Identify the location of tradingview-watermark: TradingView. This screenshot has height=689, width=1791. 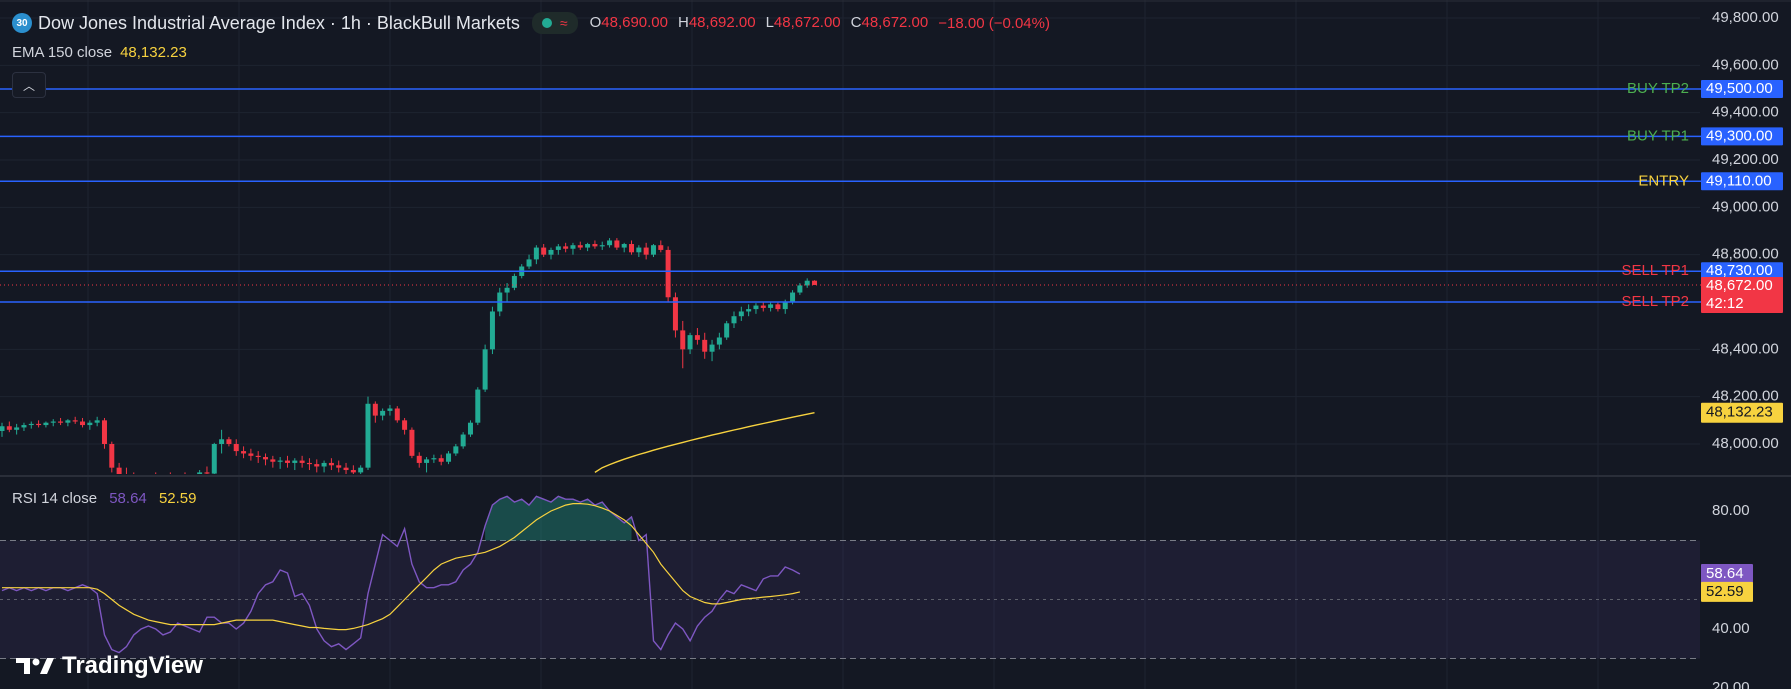
(109, 666).